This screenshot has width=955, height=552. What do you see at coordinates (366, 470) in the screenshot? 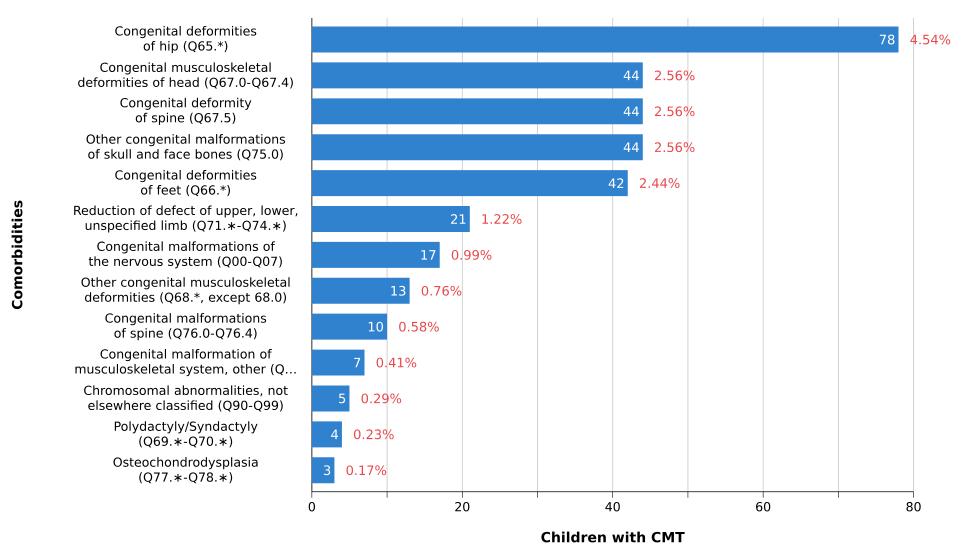
I see `annotation: 0.17%` at bounding box center [366, 470].